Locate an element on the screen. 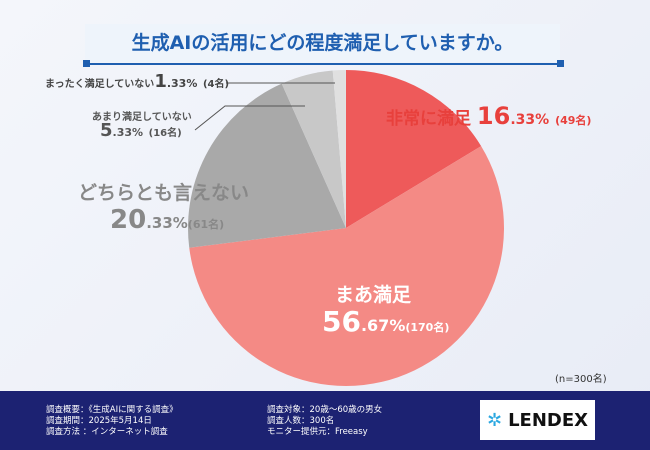 Image resolution: width=650 pixels, height=450 pixels. title-underline is located at coordinates (322, 64).